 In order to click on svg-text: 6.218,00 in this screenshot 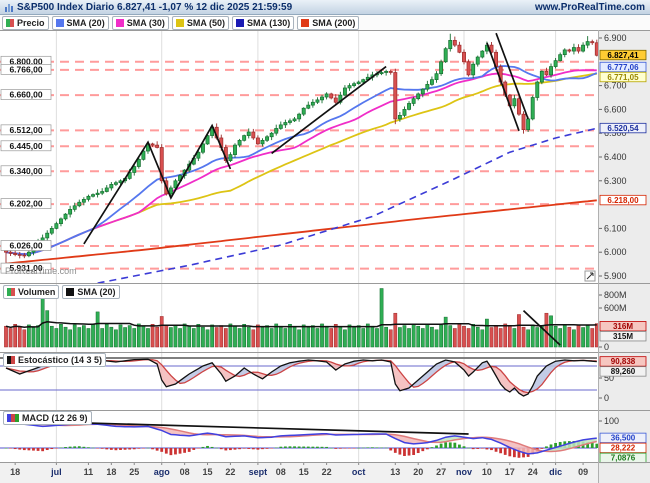, I will do `click(623, 200)`.